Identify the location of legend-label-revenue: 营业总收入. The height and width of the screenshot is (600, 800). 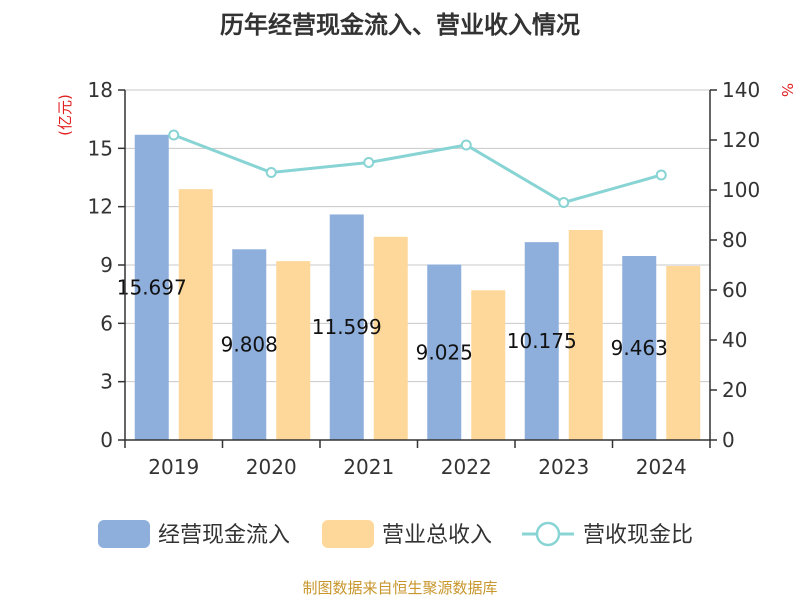
(437, 535).